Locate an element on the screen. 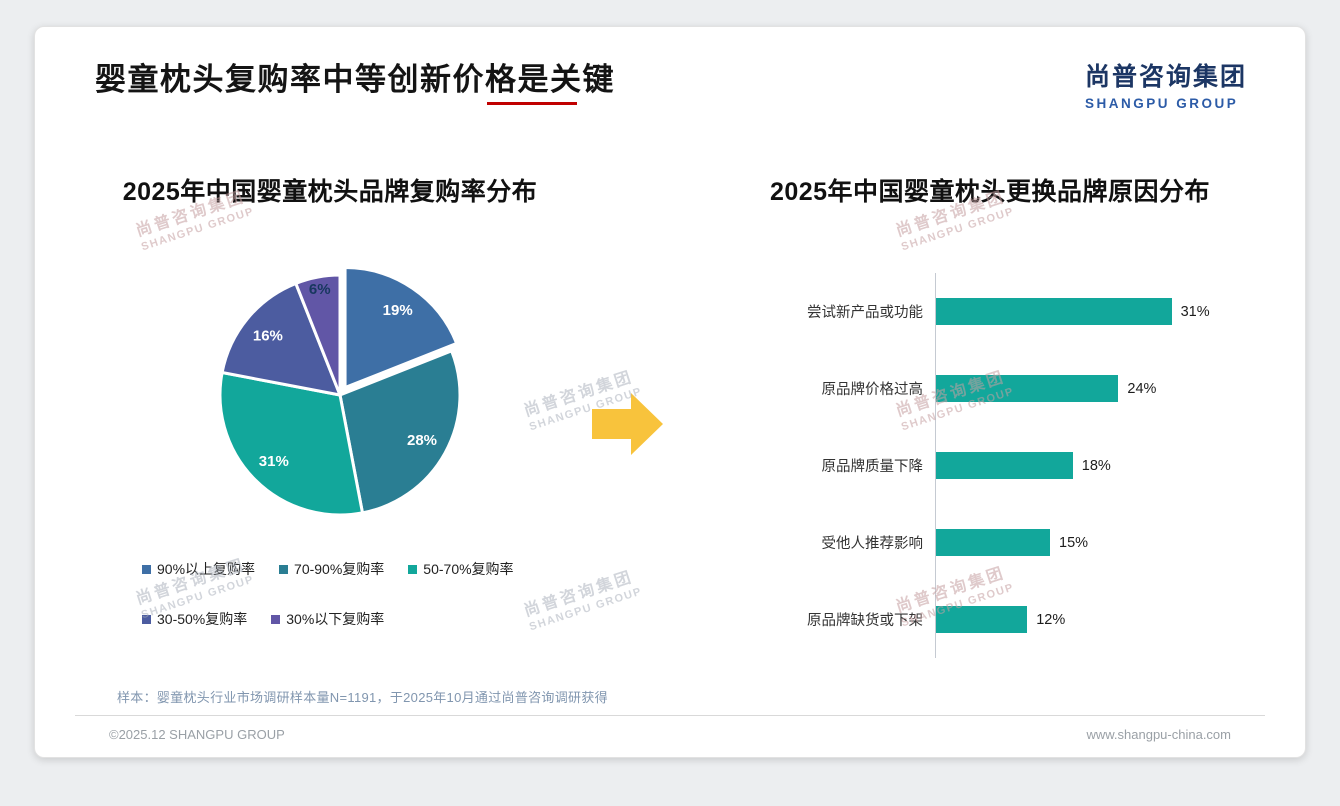 This screenshot has height=806, width=1340. legend-item: 30-50%复购率 is located at coordinates (194, 619).